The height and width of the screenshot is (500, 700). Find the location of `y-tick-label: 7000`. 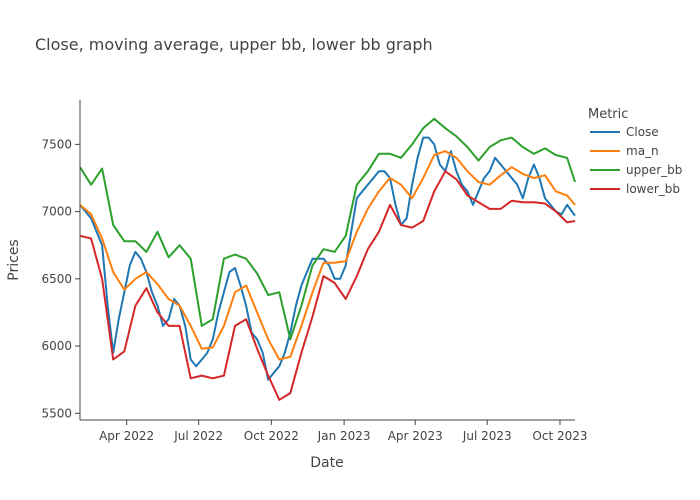

y-tick-label: 7000 is located at coordinates (56, 212).